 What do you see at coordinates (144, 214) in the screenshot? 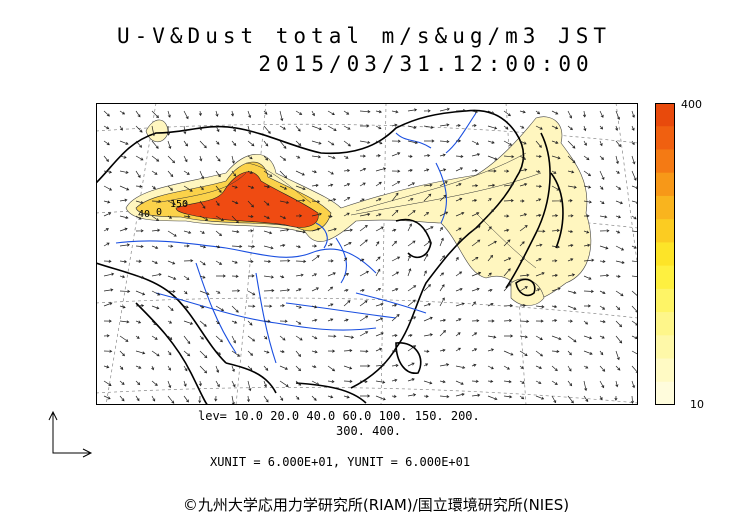
I see `contour-label-40: 40` at bounding box center [144, 214].